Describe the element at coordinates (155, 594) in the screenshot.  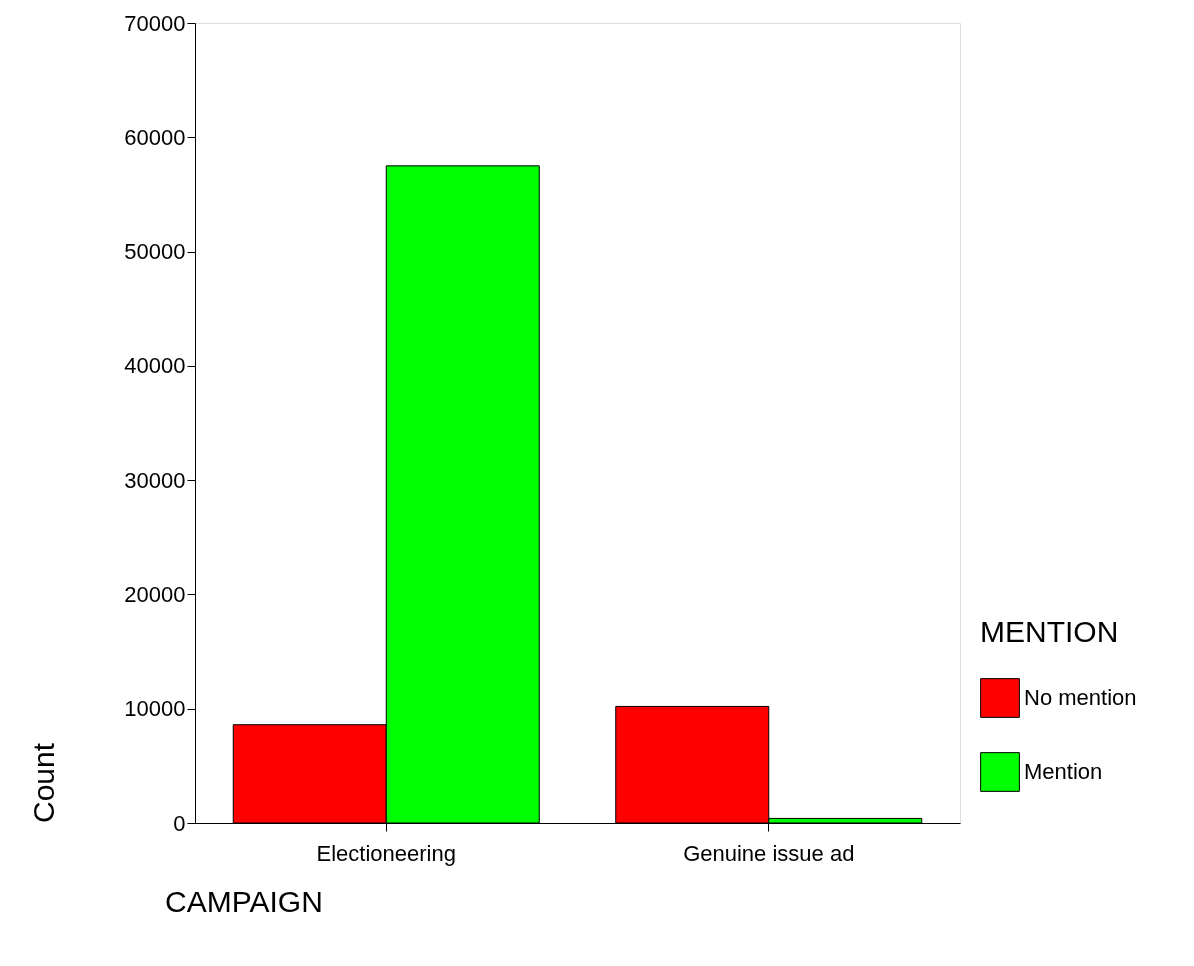
I see `y-tick-label: 20000` at that location.